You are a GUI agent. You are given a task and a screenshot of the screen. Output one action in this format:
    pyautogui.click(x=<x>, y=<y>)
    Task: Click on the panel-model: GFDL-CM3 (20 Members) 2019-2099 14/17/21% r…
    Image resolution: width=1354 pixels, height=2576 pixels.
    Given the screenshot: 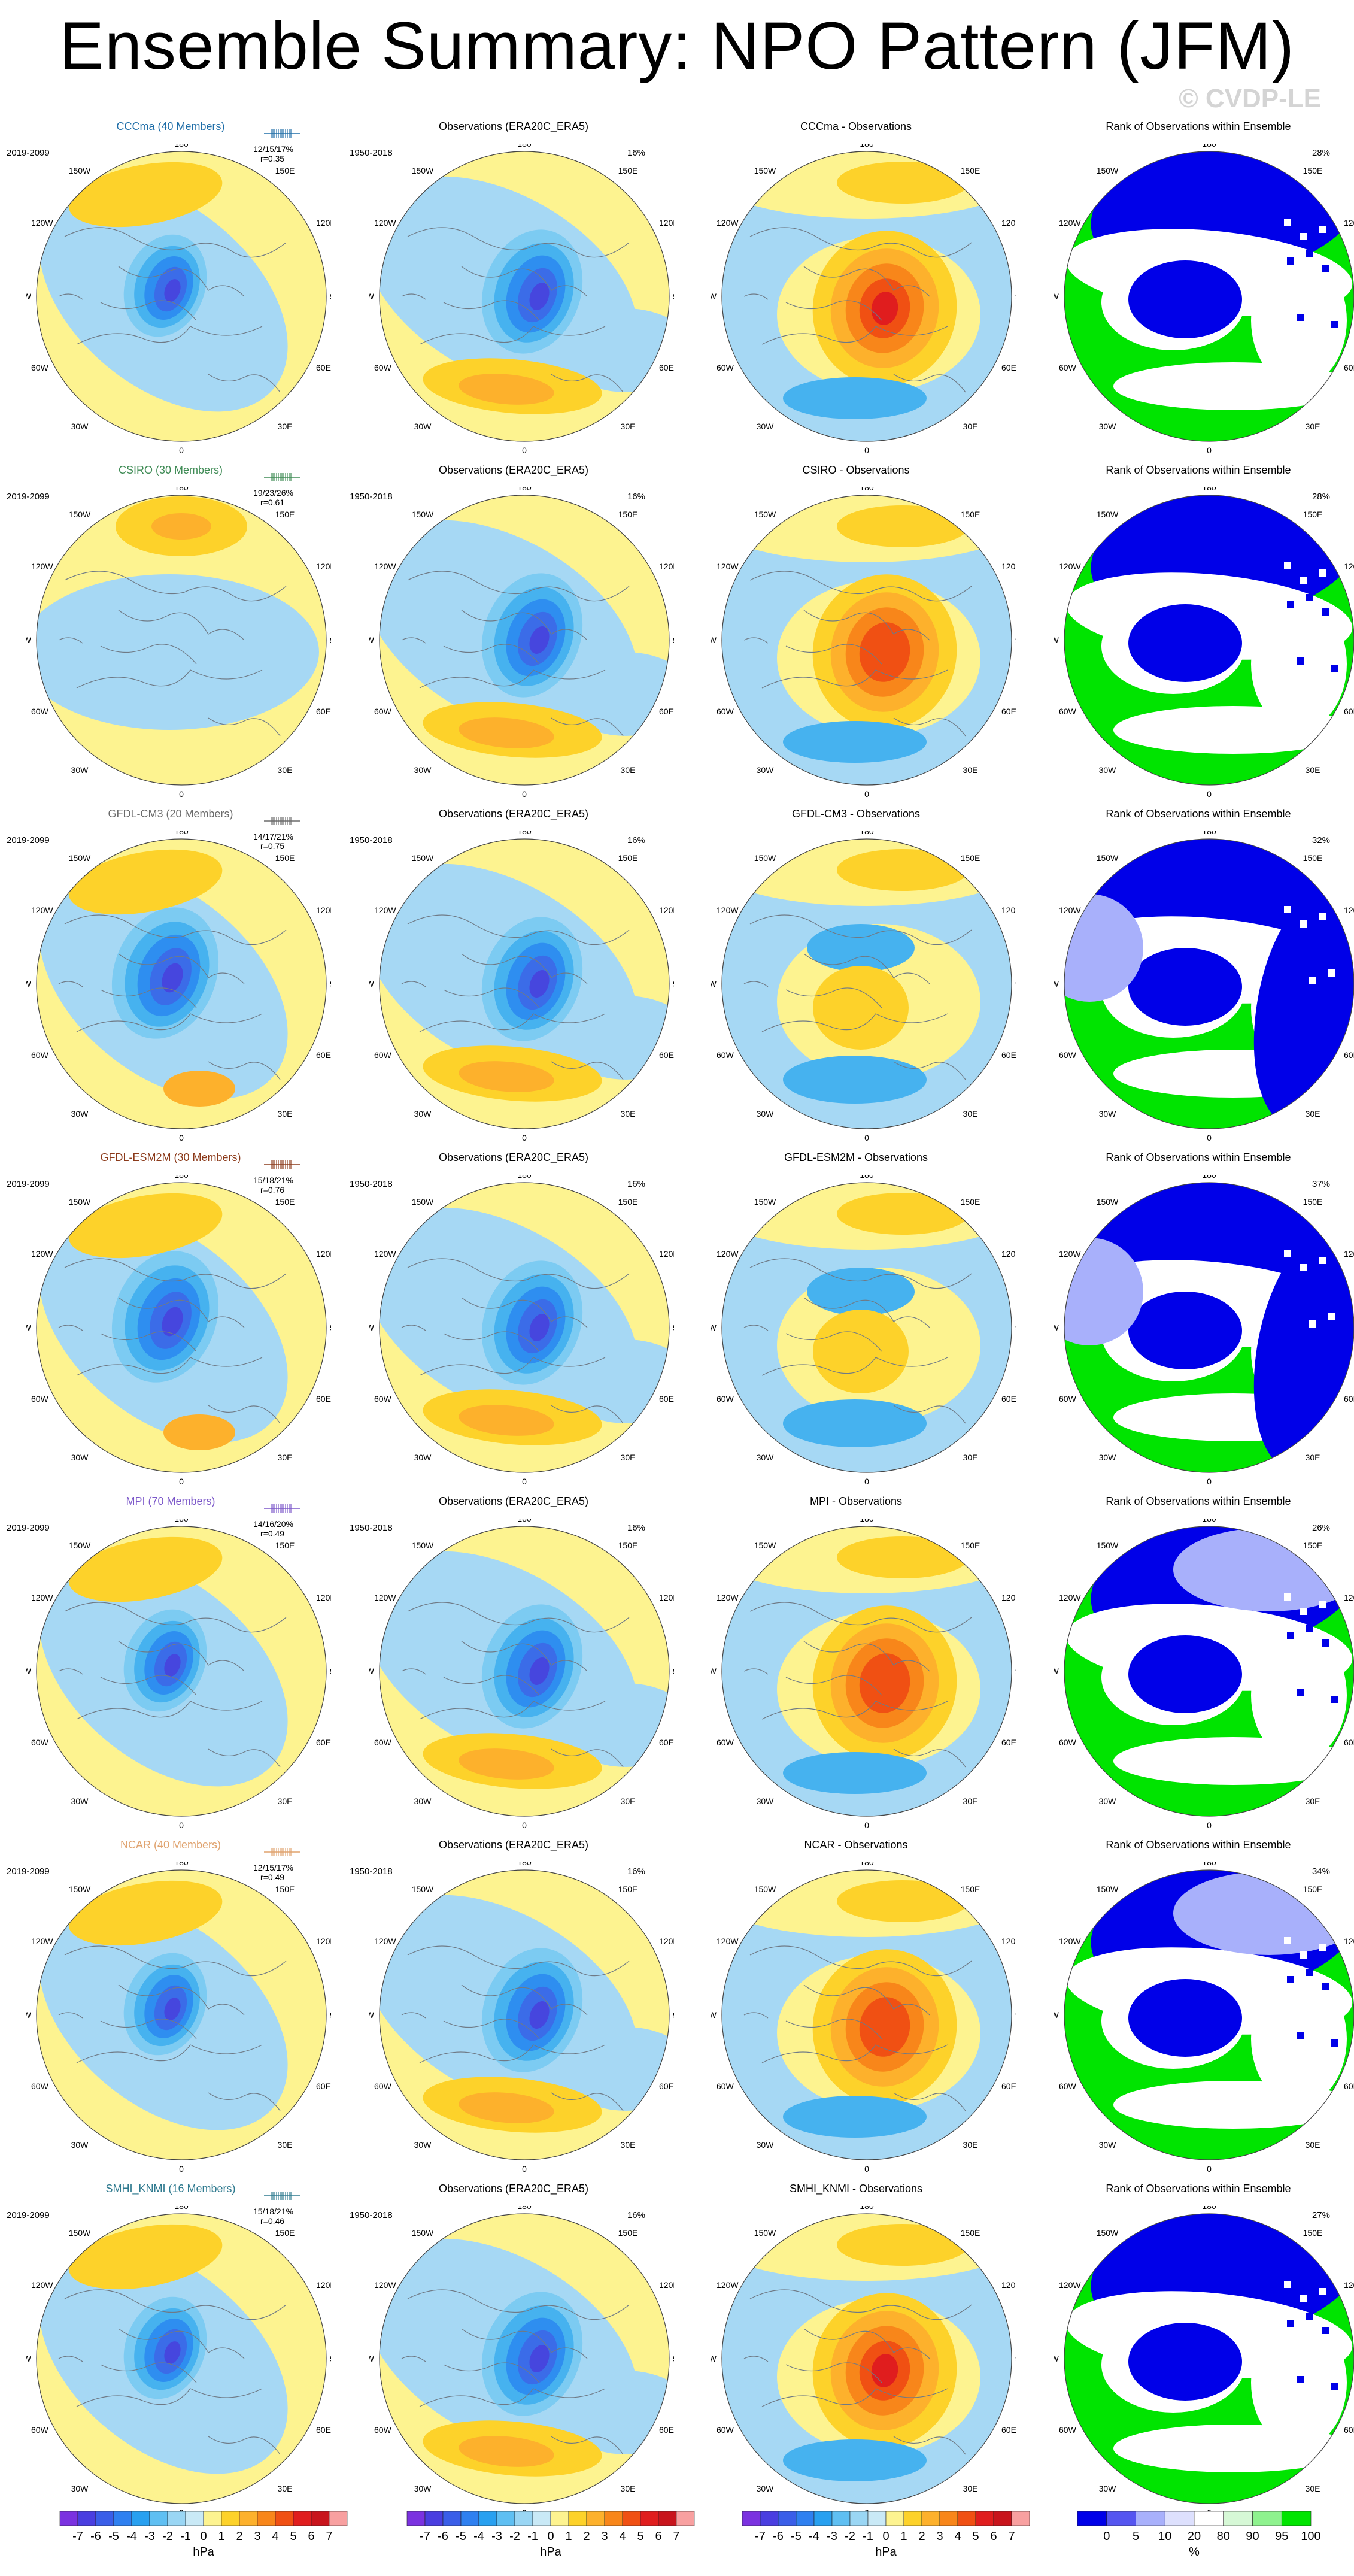 What is the action you would take?
    pyautogui.click(x=170, y=979)
    